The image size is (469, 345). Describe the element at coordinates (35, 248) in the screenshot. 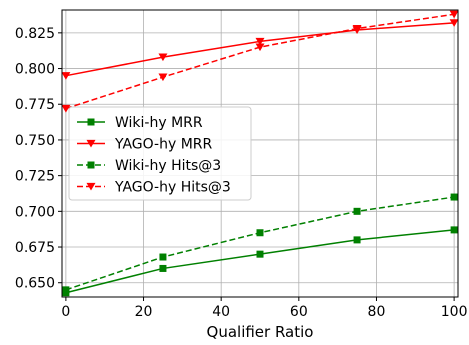

I see `y-tick-label: 0.675` at that location.